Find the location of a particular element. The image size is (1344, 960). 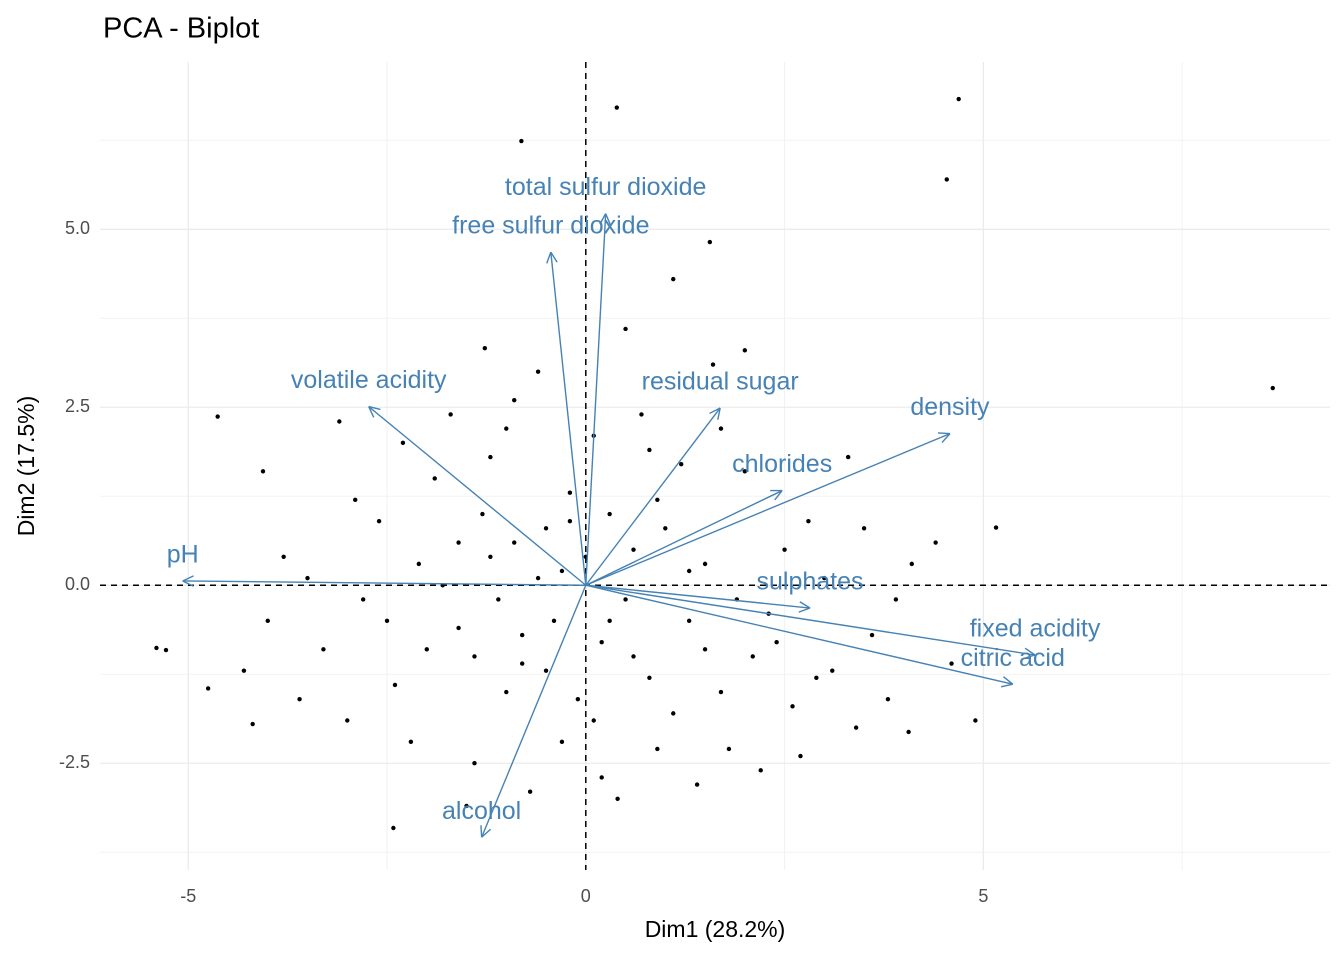

x-tick-label: 5 is located at coordinates (983, 896).